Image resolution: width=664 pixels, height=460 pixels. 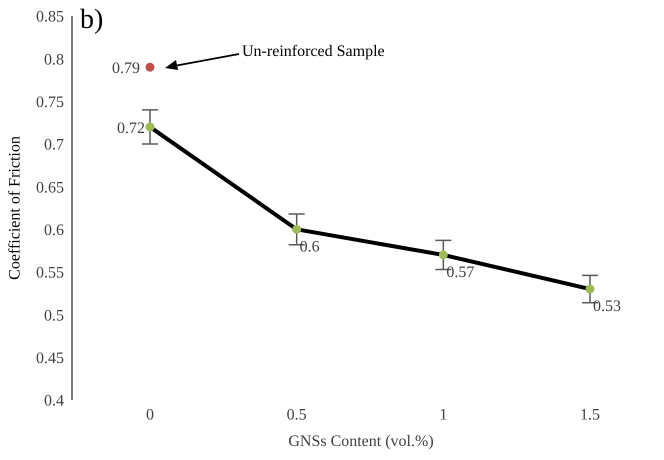 What do you see at coordinates (126, 69) in the screenshot?
I see `data-label: 0.79` at bounding box center [126, 69].